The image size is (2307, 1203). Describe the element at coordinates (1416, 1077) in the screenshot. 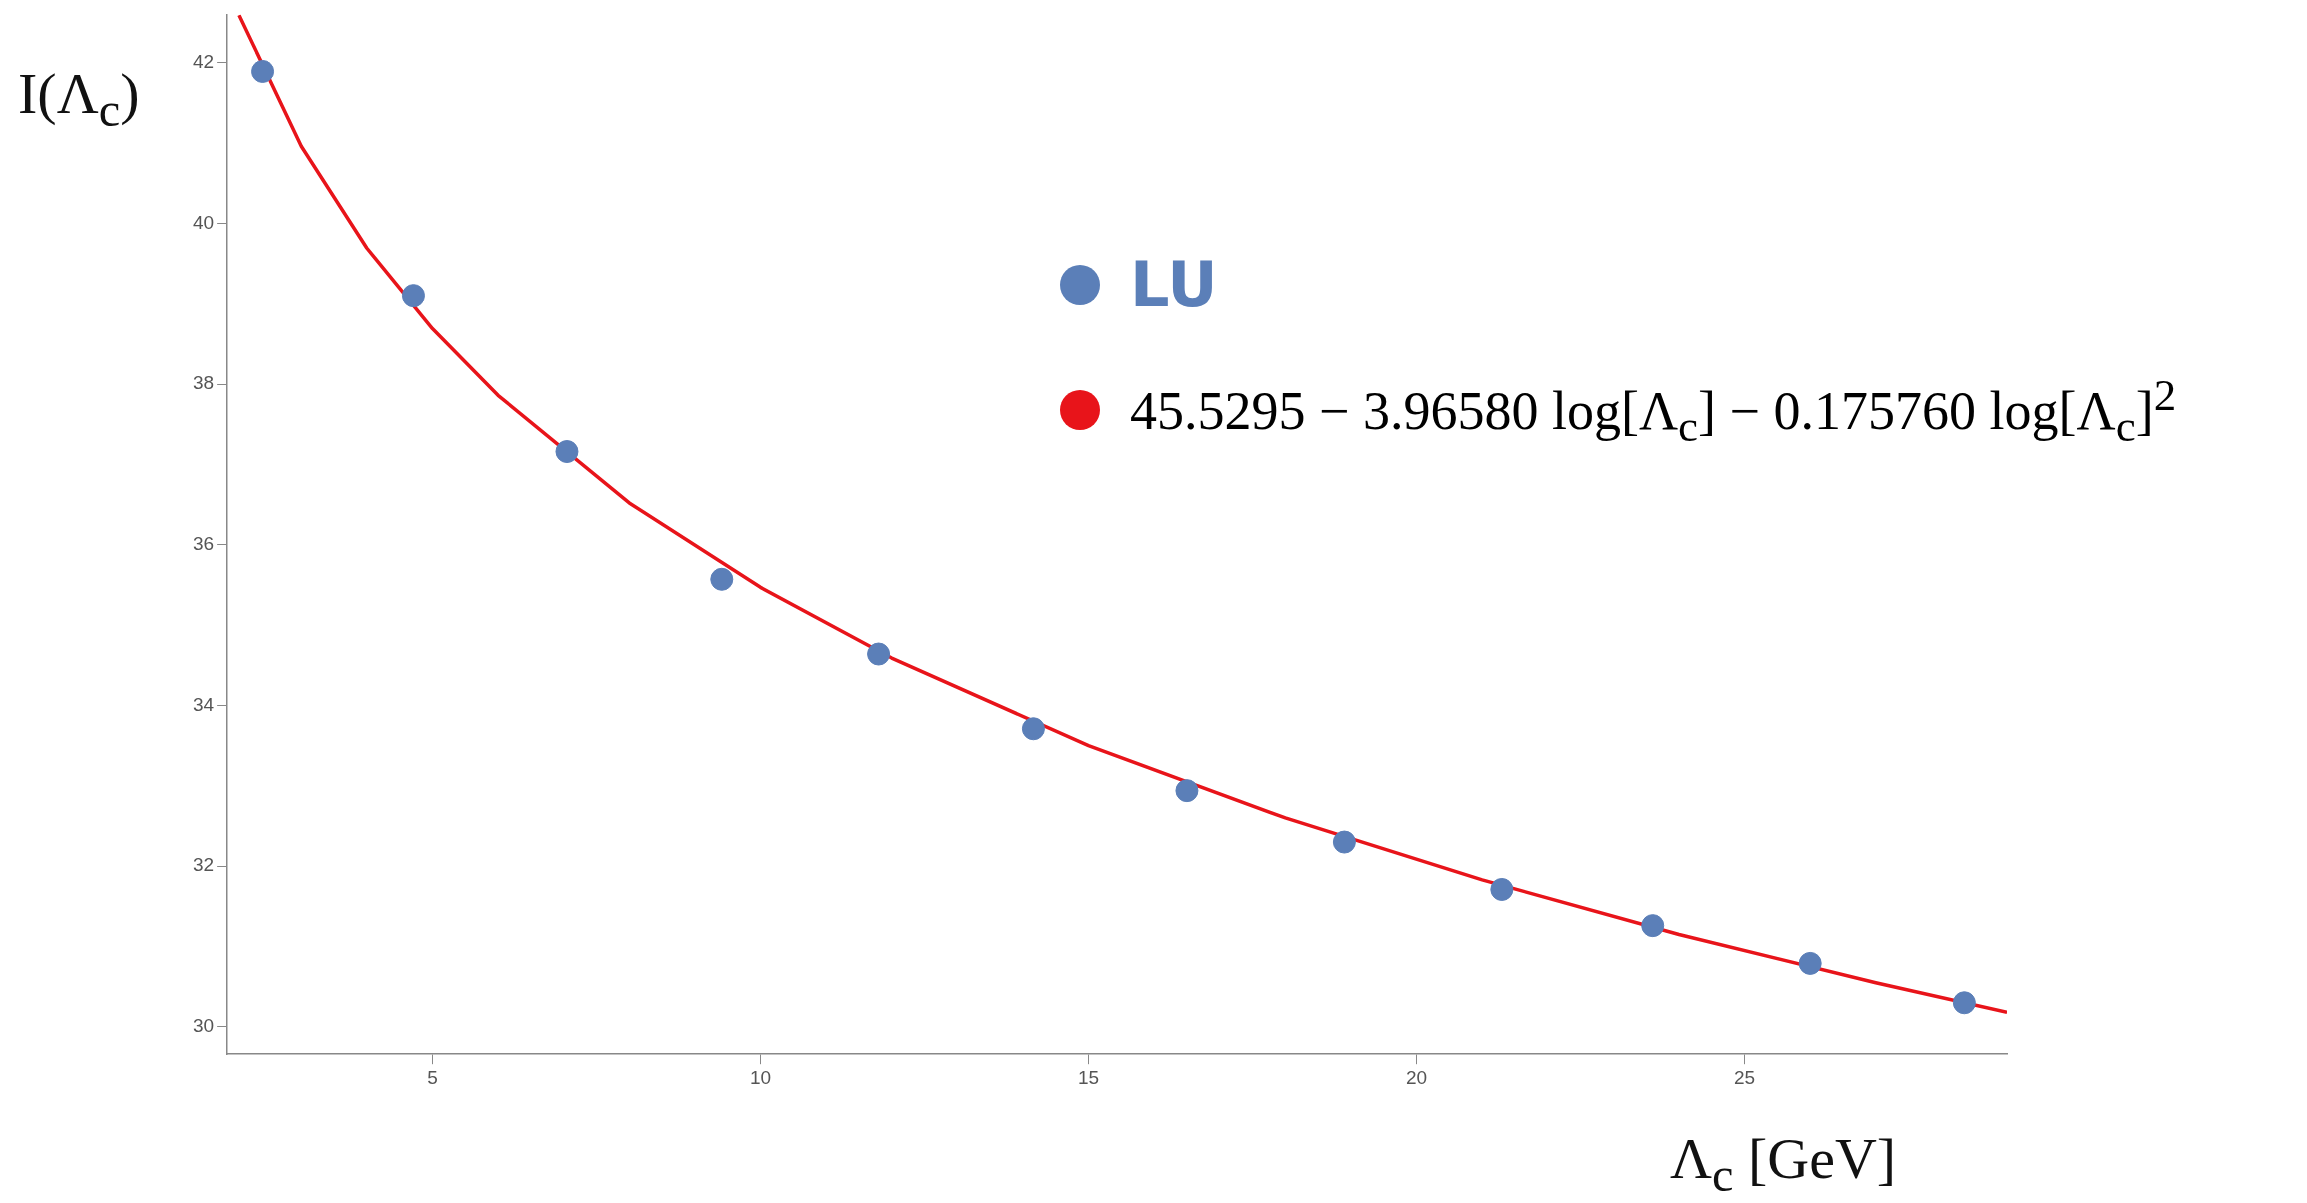

I see `x-tick-label: 20` at that location.